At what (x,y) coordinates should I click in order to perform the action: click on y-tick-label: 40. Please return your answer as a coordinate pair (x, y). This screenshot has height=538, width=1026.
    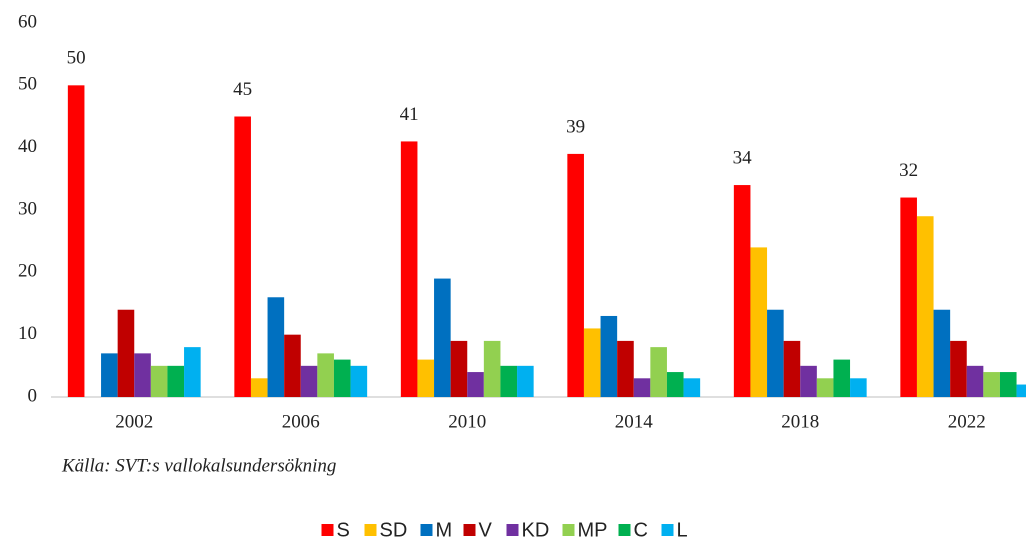
    Looking at the image, I should click on (27, 146).